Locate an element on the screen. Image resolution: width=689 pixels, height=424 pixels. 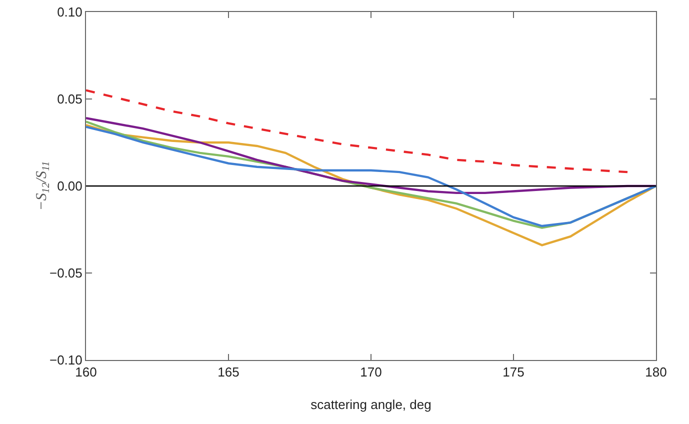
y-tick-label: 0.05 is located at coordinates (69, 99).